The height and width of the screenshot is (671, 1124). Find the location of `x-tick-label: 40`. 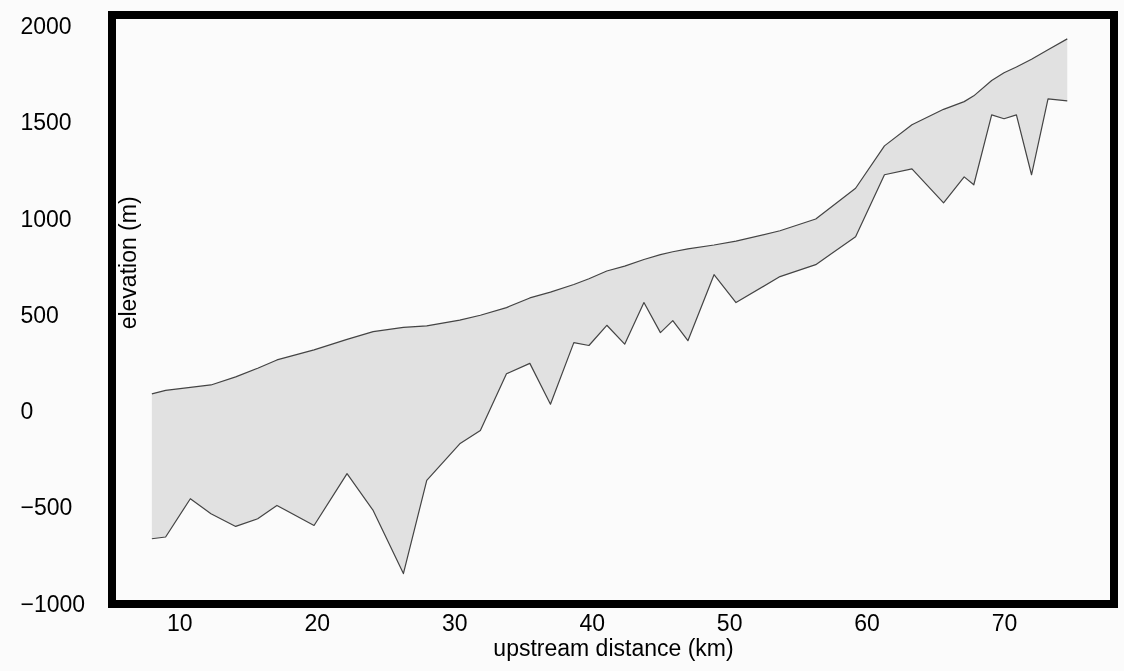

x-tick-label: 40 is located at coordinates (592, 622).